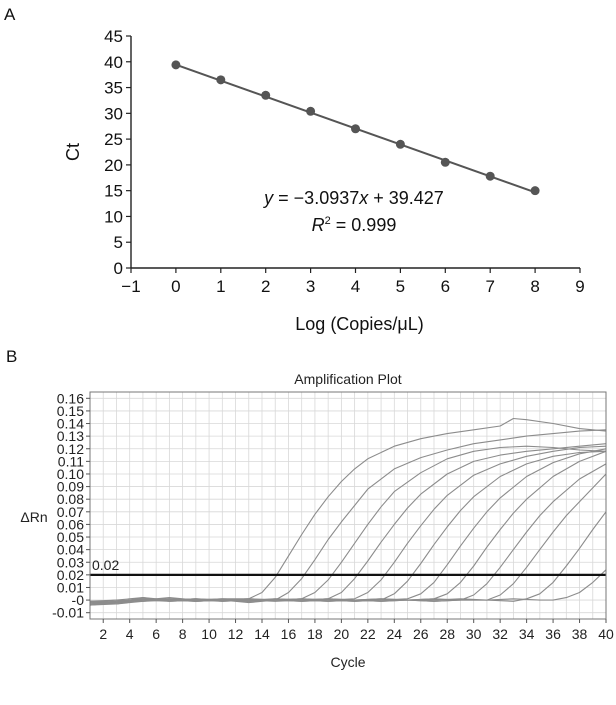  What do you see at coordinates (400, 286) in the screenshot?
I see `panel-a-x-tick-label: 5` at bounding box center [400, 286].